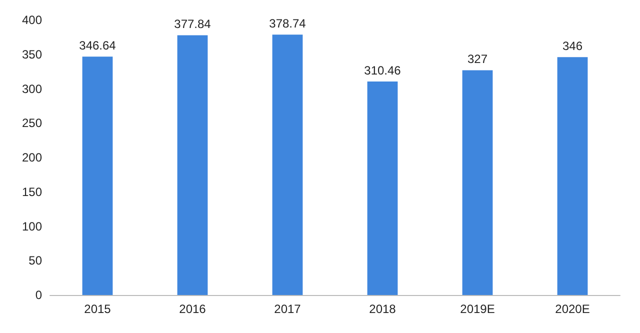  I want to click on data-label: 378.74, so click(287, 23).